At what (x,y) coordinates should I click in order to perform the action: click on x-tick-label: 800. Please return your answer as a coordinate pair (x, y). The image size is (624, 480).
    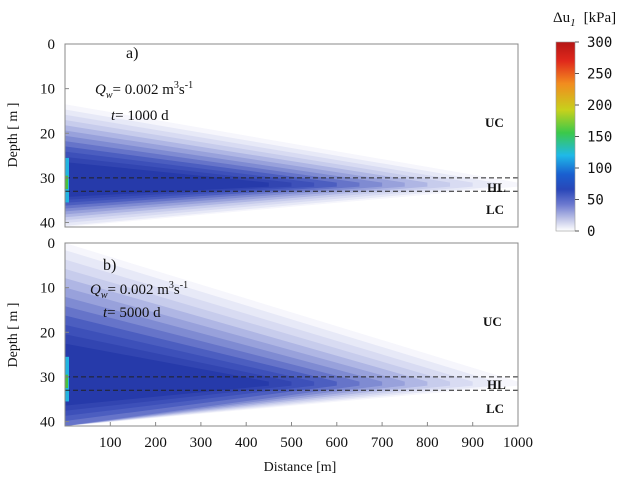
    Looking at the image, I should click on (427, 443).